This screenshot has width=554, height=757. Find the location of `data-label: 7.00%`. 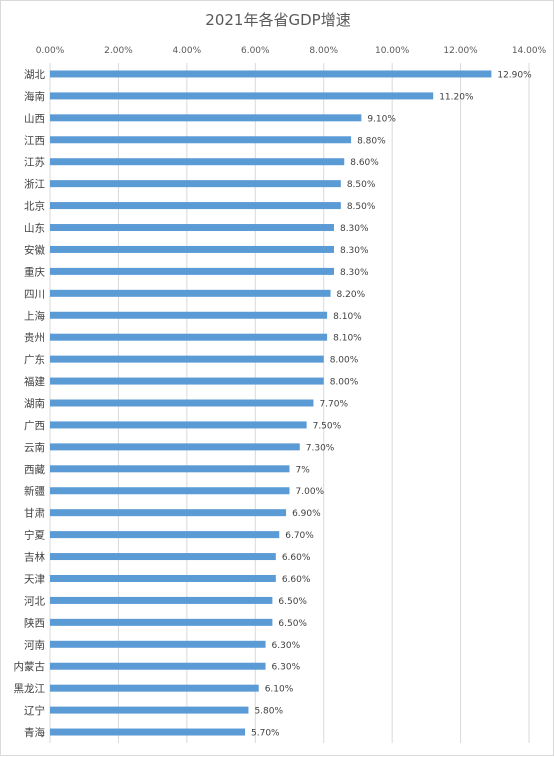

data-label: 7.00% is located at coordinates (310, 492).